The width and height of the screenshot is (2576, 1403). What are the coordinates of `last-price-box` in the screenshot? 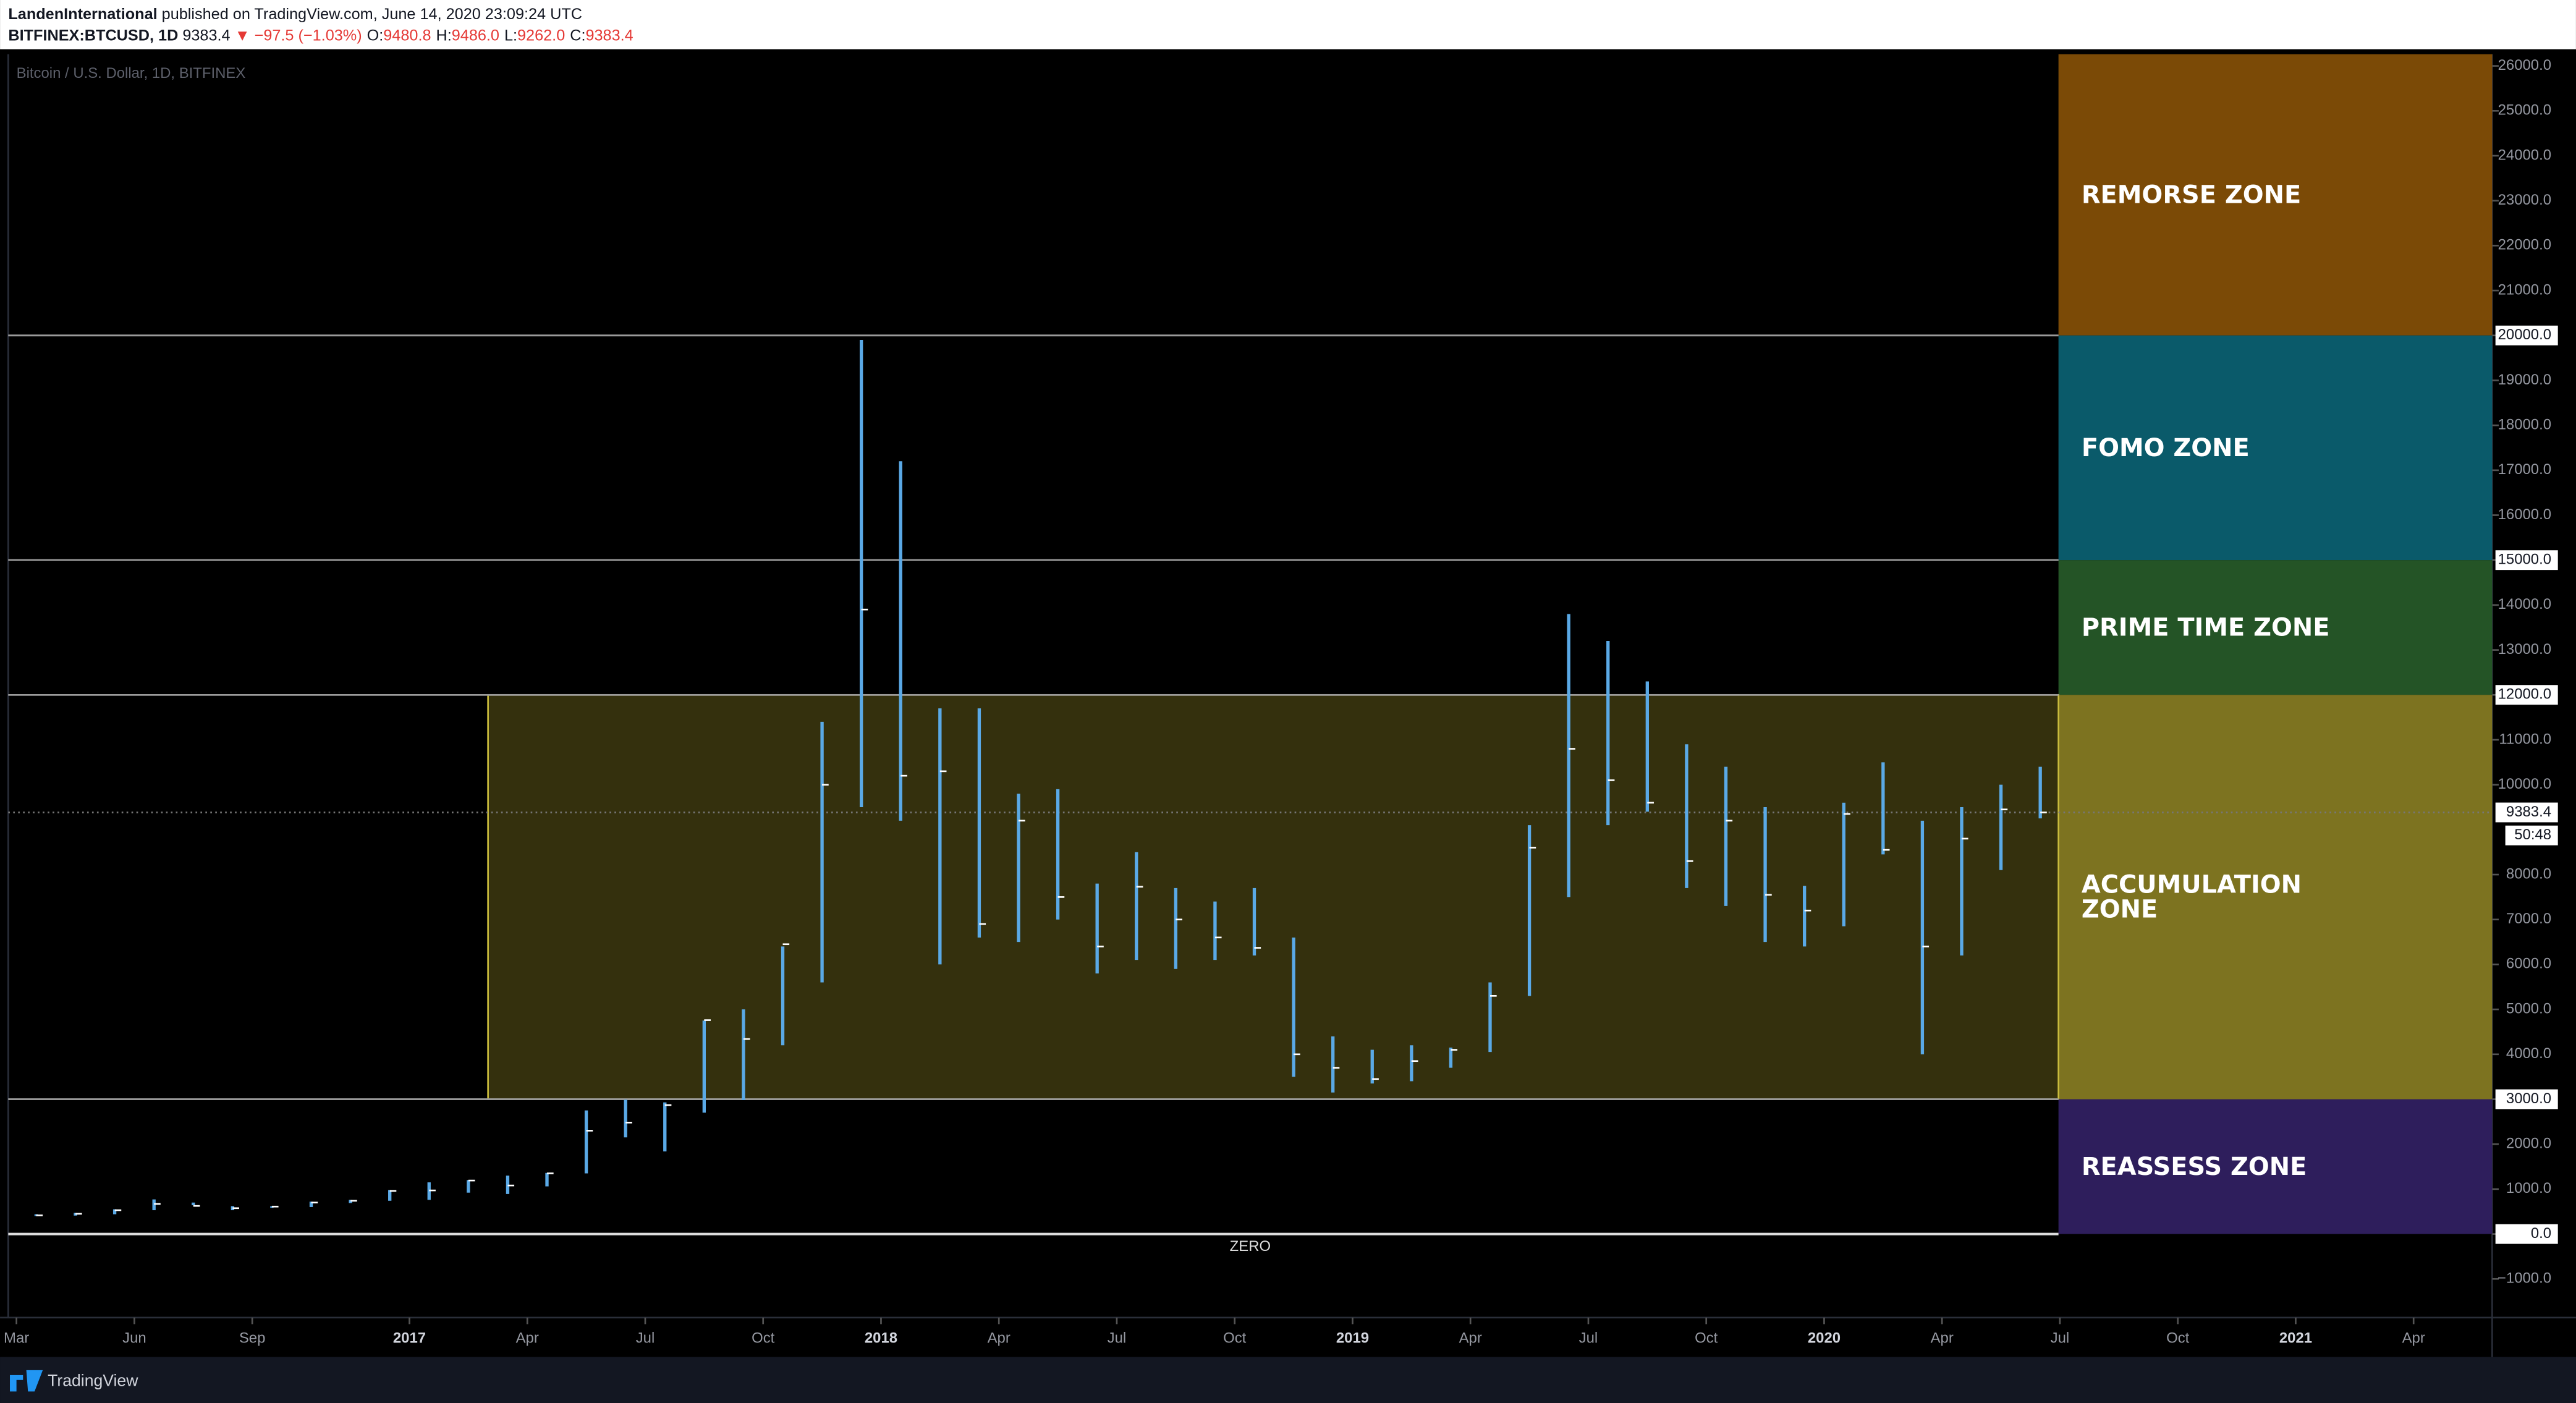 It's located at (2526, 813).